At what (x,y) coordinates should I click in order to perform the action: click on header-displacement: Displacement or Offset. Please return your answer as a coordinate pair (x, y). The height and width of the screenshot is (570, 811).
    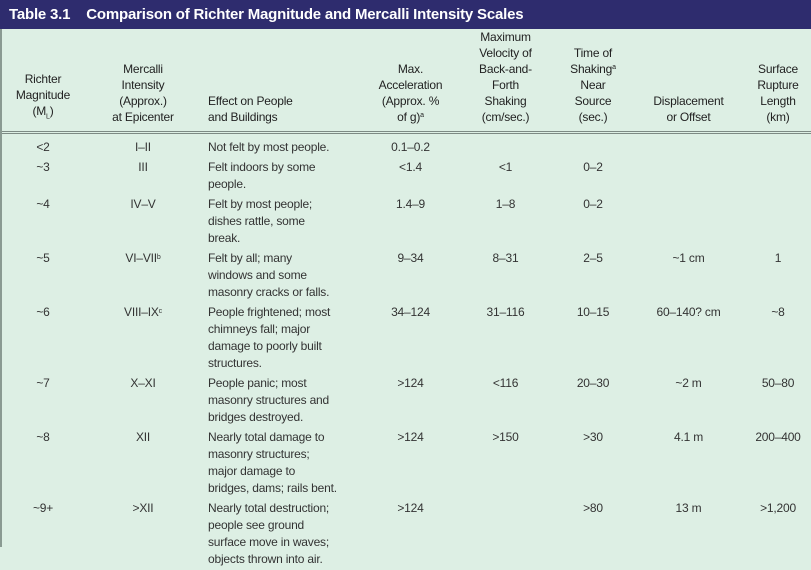
    Looking at the image, I should click on (688, 81).